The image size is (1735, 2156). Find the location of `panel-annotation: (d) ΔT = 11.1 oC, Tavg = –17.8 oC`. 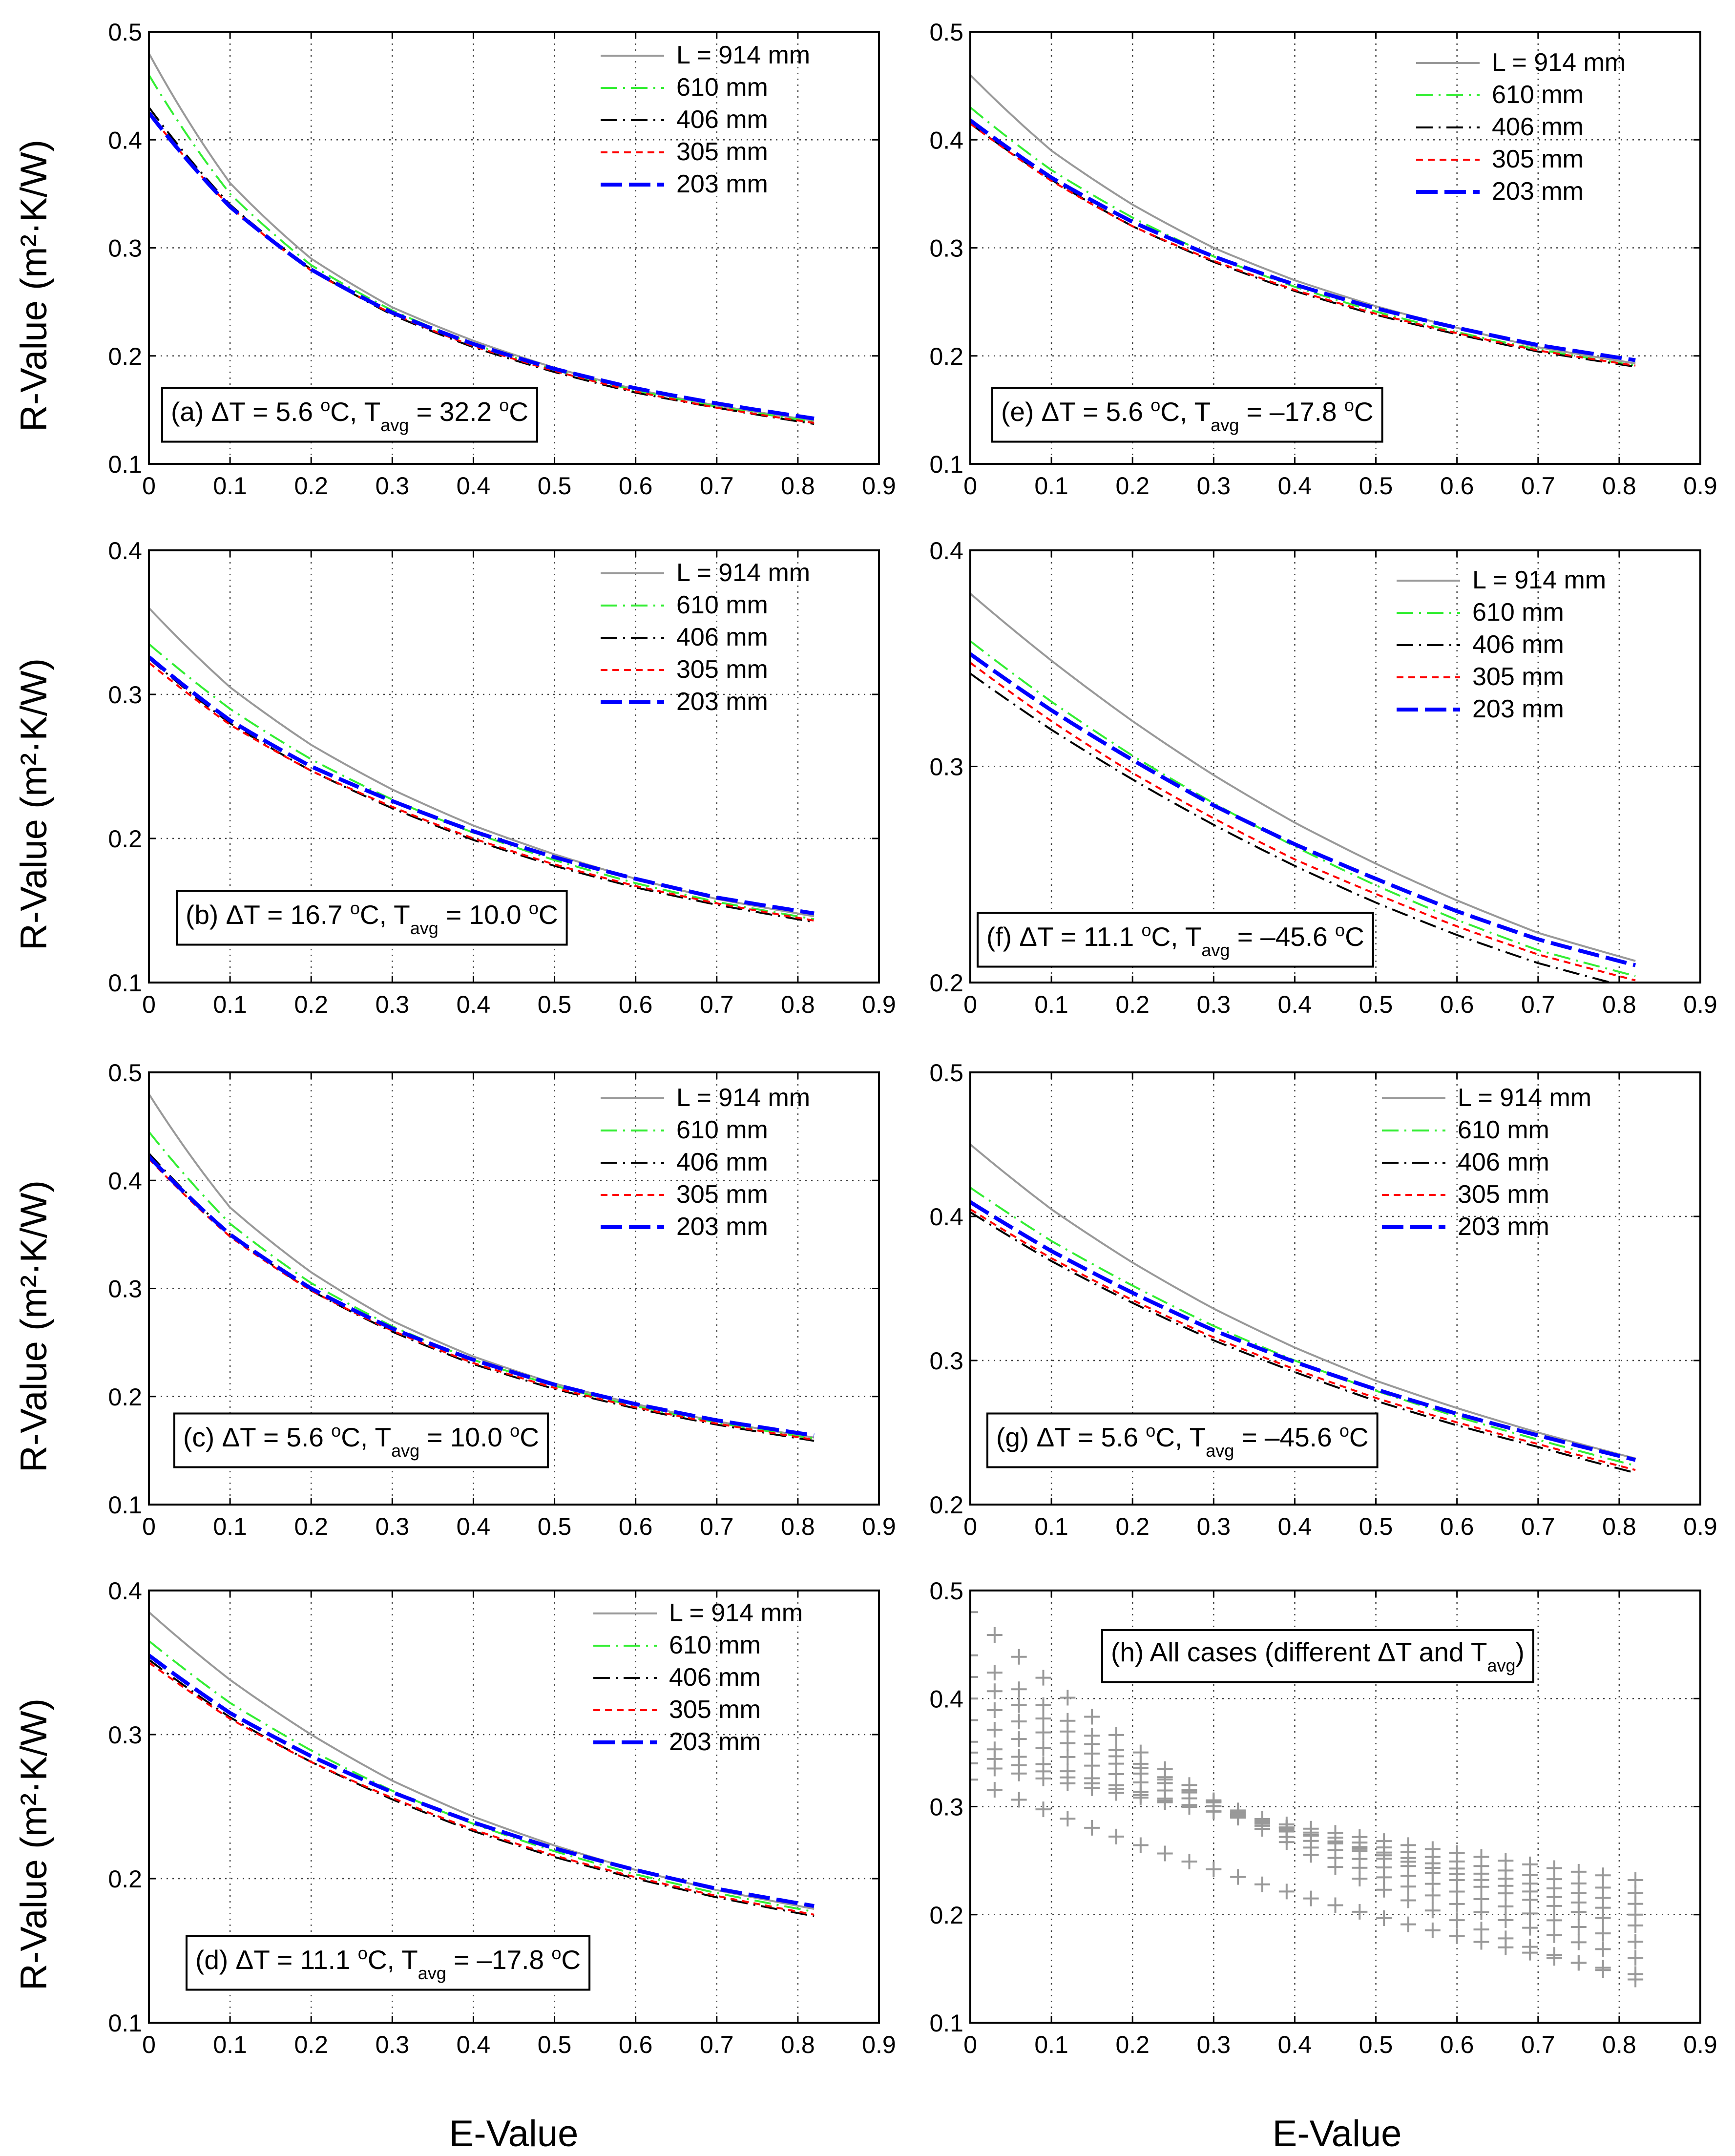

panel-annotation: (d) ΔT = 11.1 oC, Tavg = –17.8 oC is located at coordinates (388, 1963).